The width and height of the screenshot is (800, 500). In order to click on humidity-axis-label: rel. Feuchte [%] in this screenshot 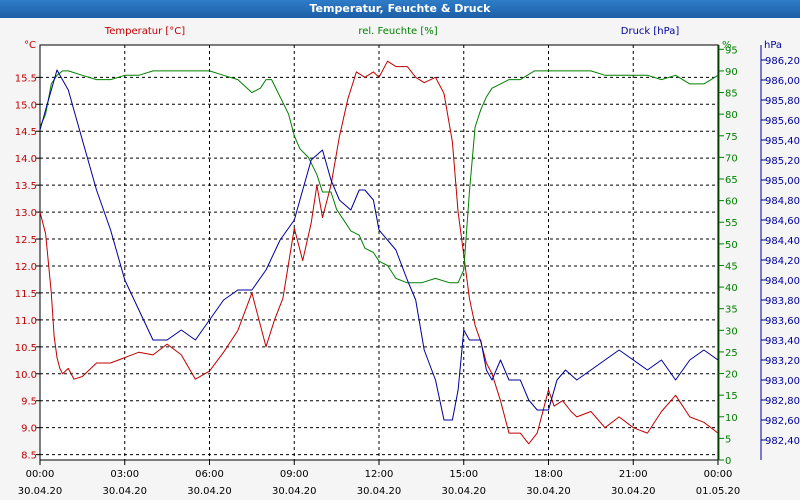, I will do `click(397, 31)`.